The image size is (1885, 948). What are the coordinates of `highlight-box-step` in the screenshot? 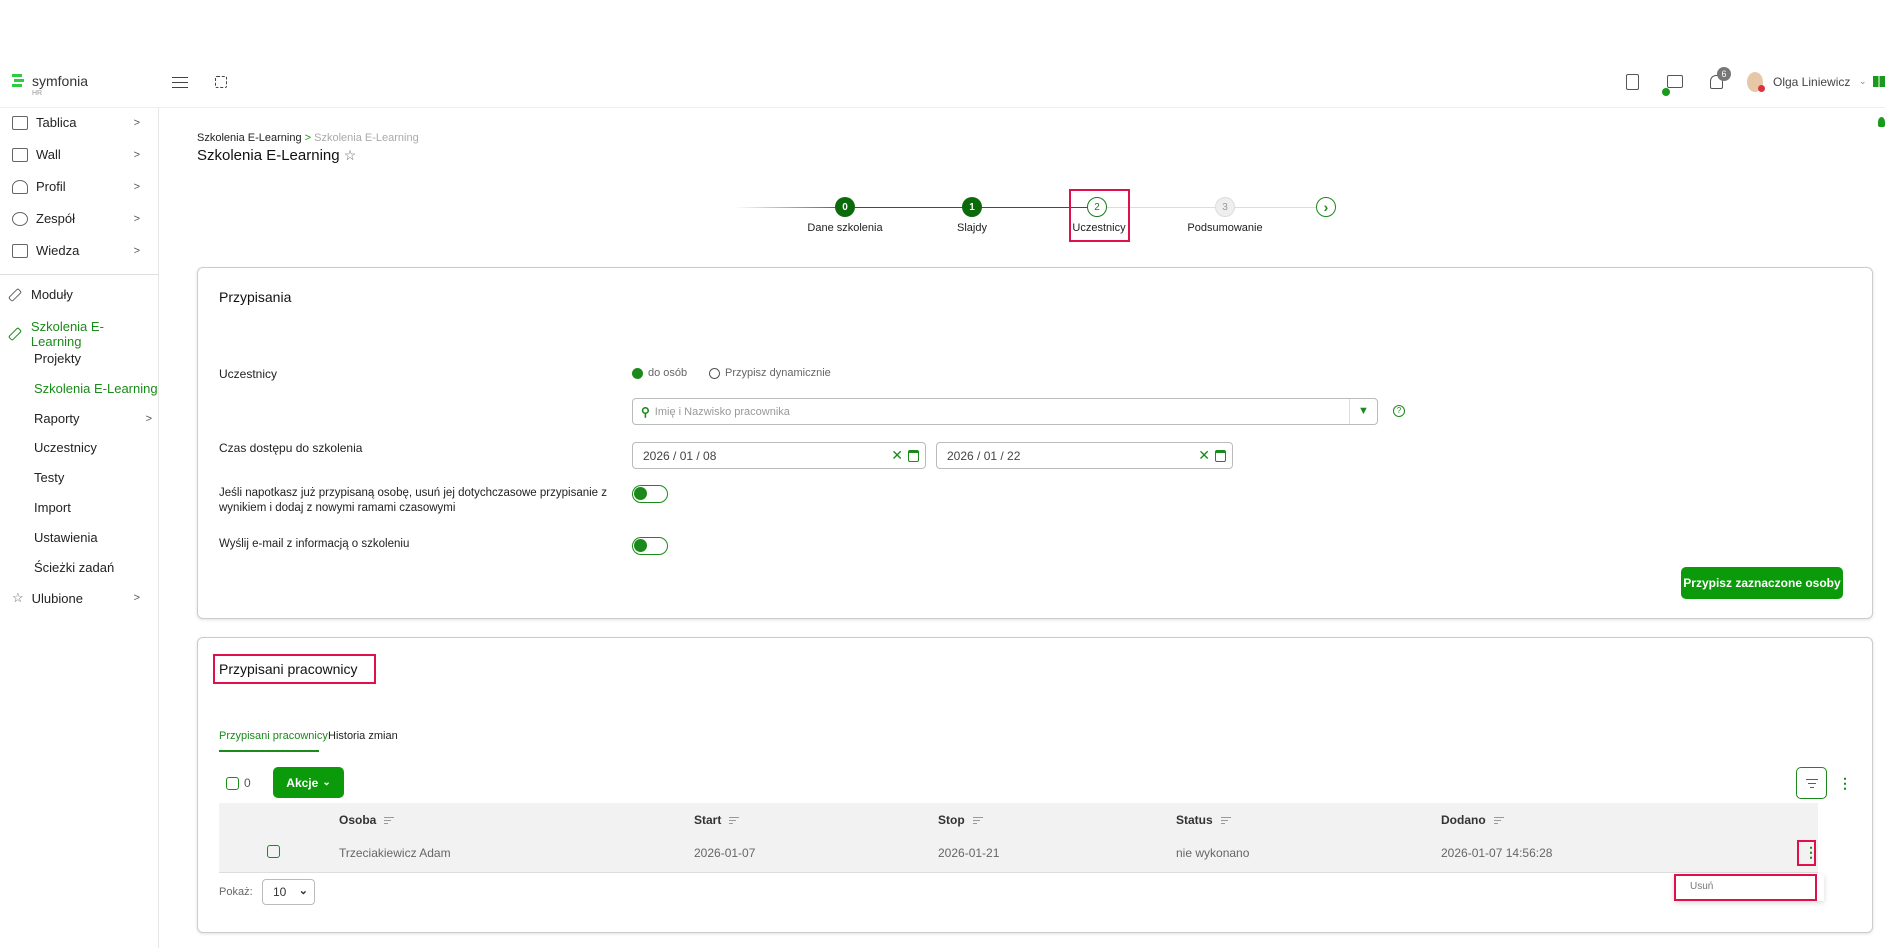 It's located at (1099, 215).